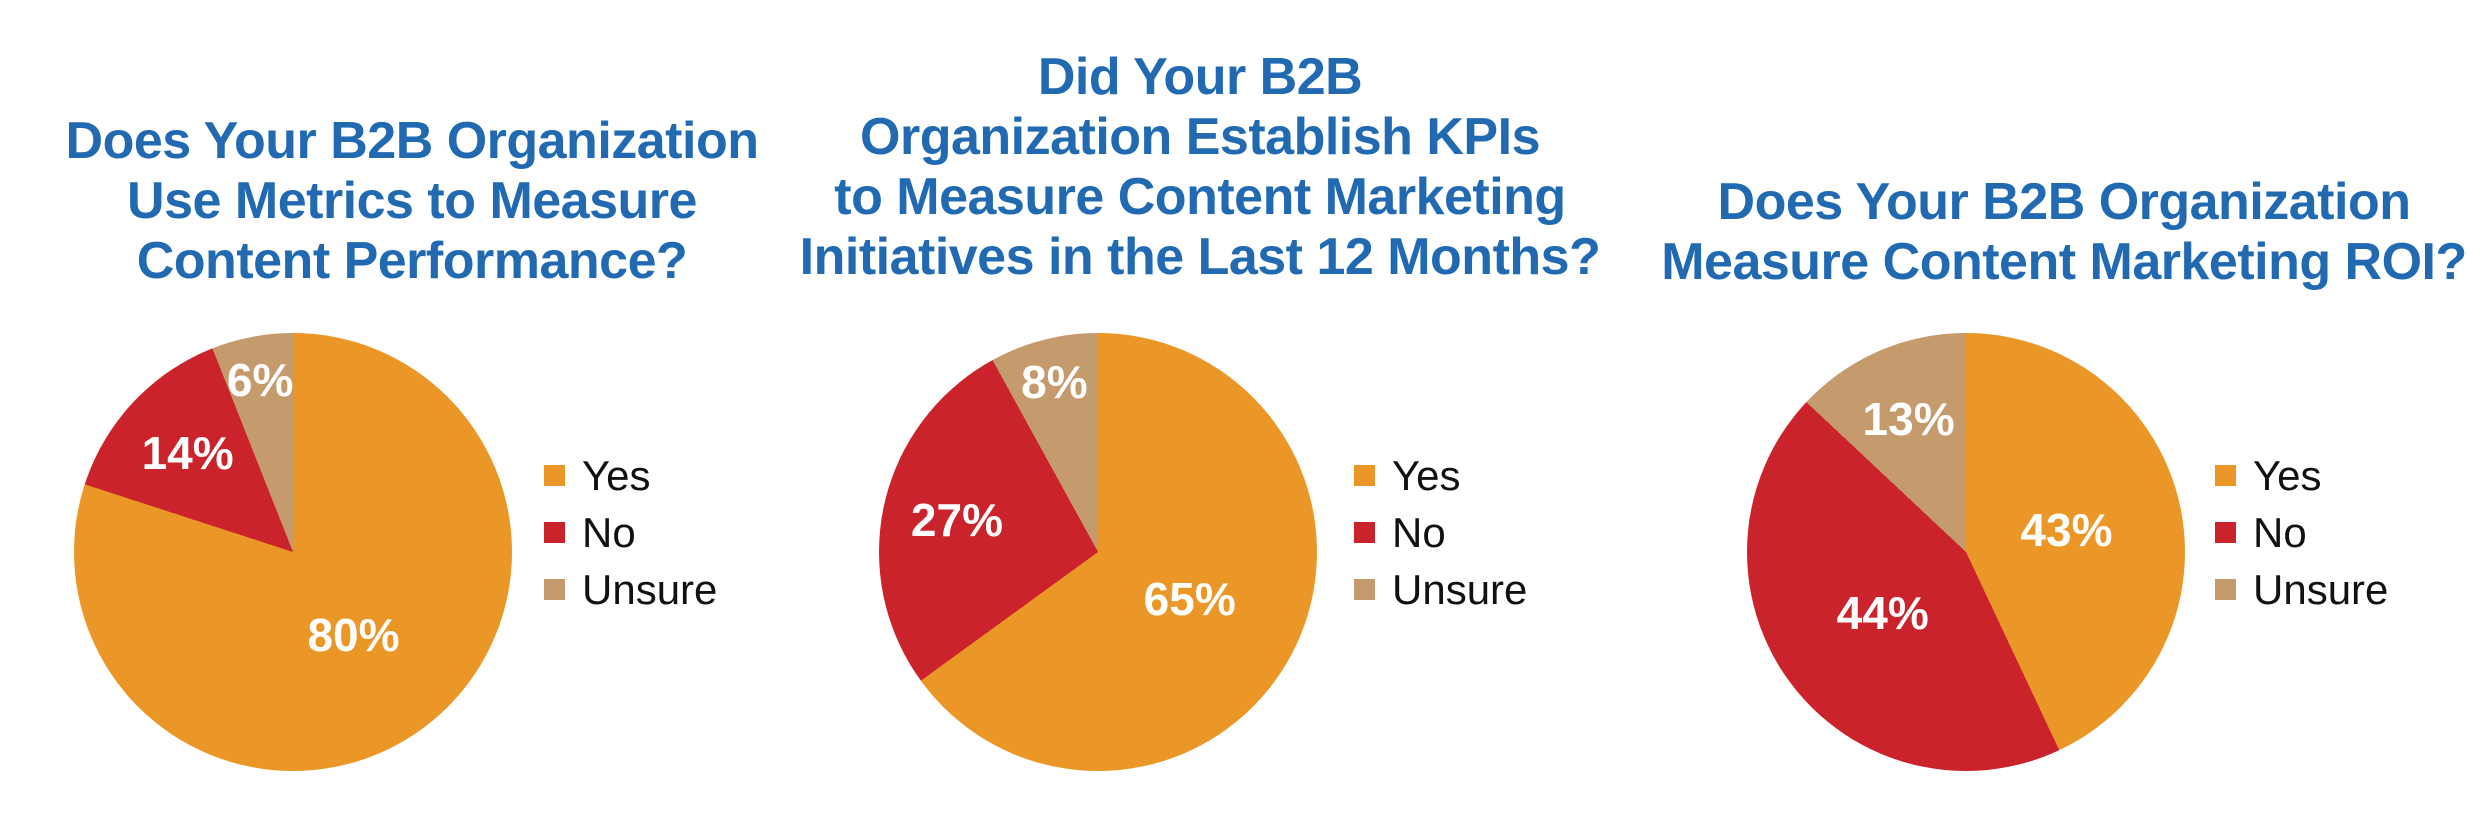 The height and width of the screenshot is (814, 2492). Describe the element at coordinates (1098, 552) in the screenshot. I see `pie-kpis-established: 65% 27% 8%` at that location.